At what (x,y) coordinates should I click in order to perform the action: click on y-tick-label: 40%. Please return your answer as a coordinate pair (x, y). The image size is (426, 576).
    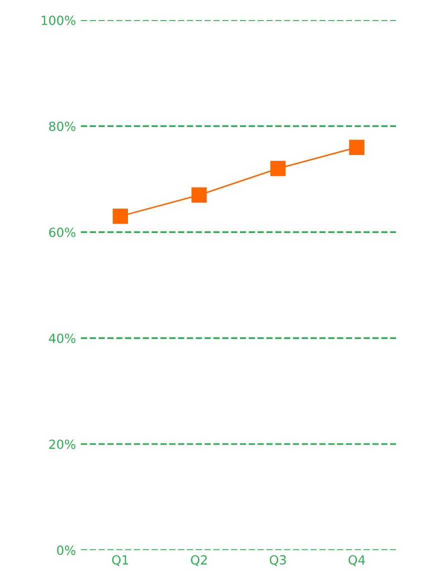
    Looking at the image, I should click on (62, 339).